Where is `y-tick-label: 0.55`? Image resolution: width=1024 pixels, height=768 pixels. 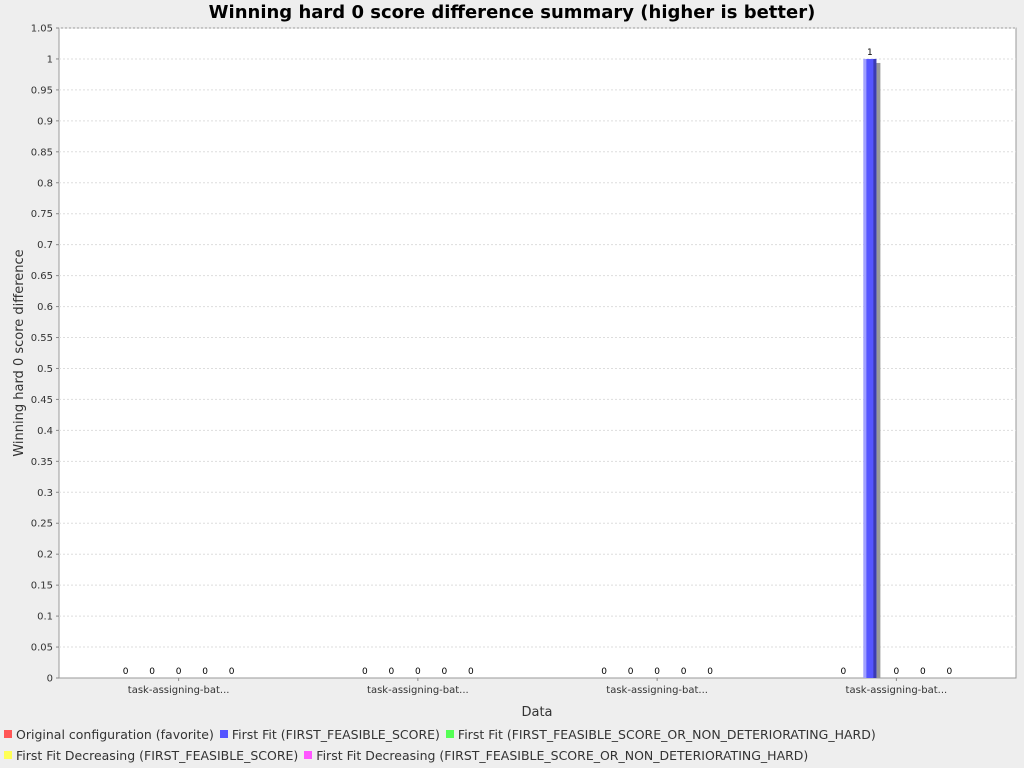
y-tick-label: 0.55 is located at coordinates (42, 338).